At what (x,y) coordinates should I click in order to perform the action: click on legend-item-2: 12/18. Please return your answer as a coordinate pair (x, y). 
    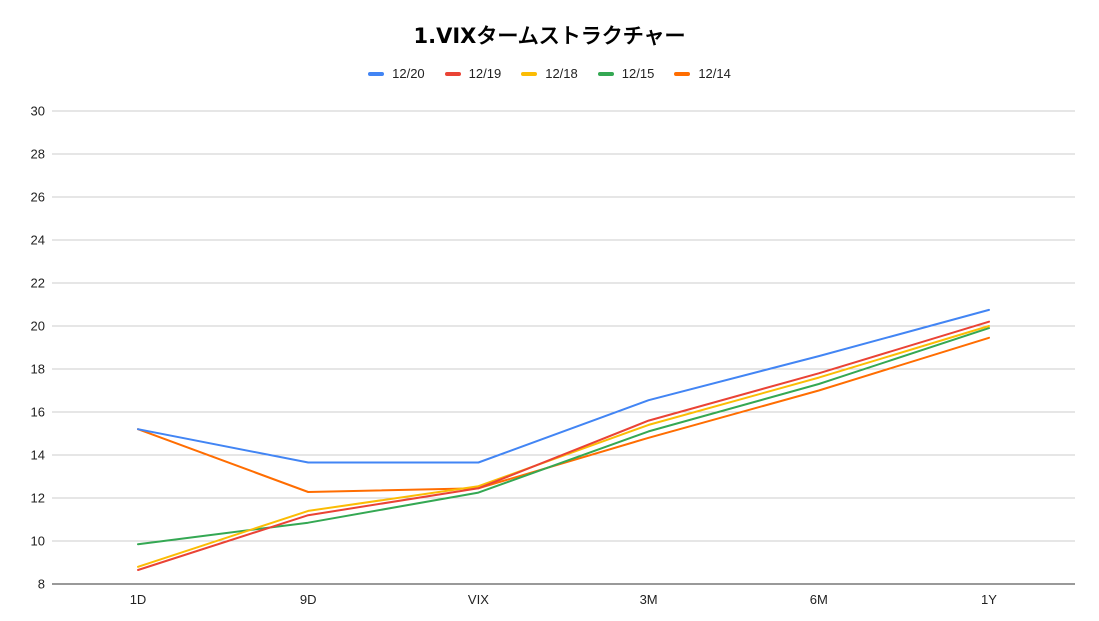
    Looking at the image, I should click on (549, 73).